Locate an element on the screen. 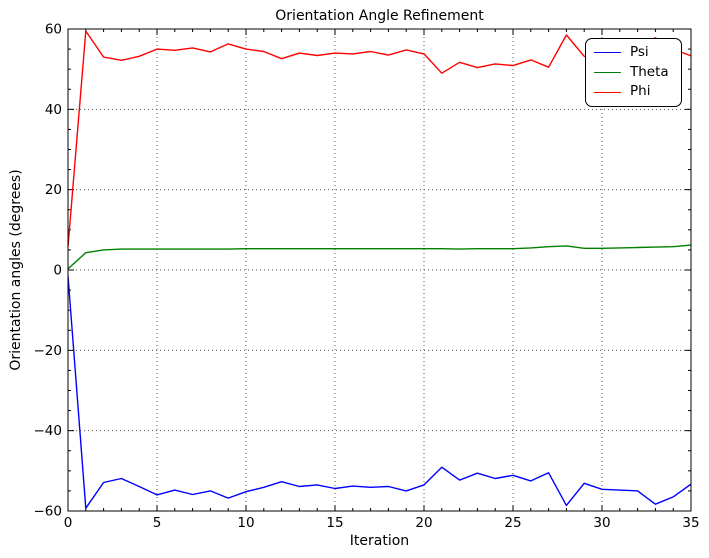 Image resolution: width=709 pixels, height=558 pixels. legend-entry-phi: Phi is located at coordinates (633, 92).